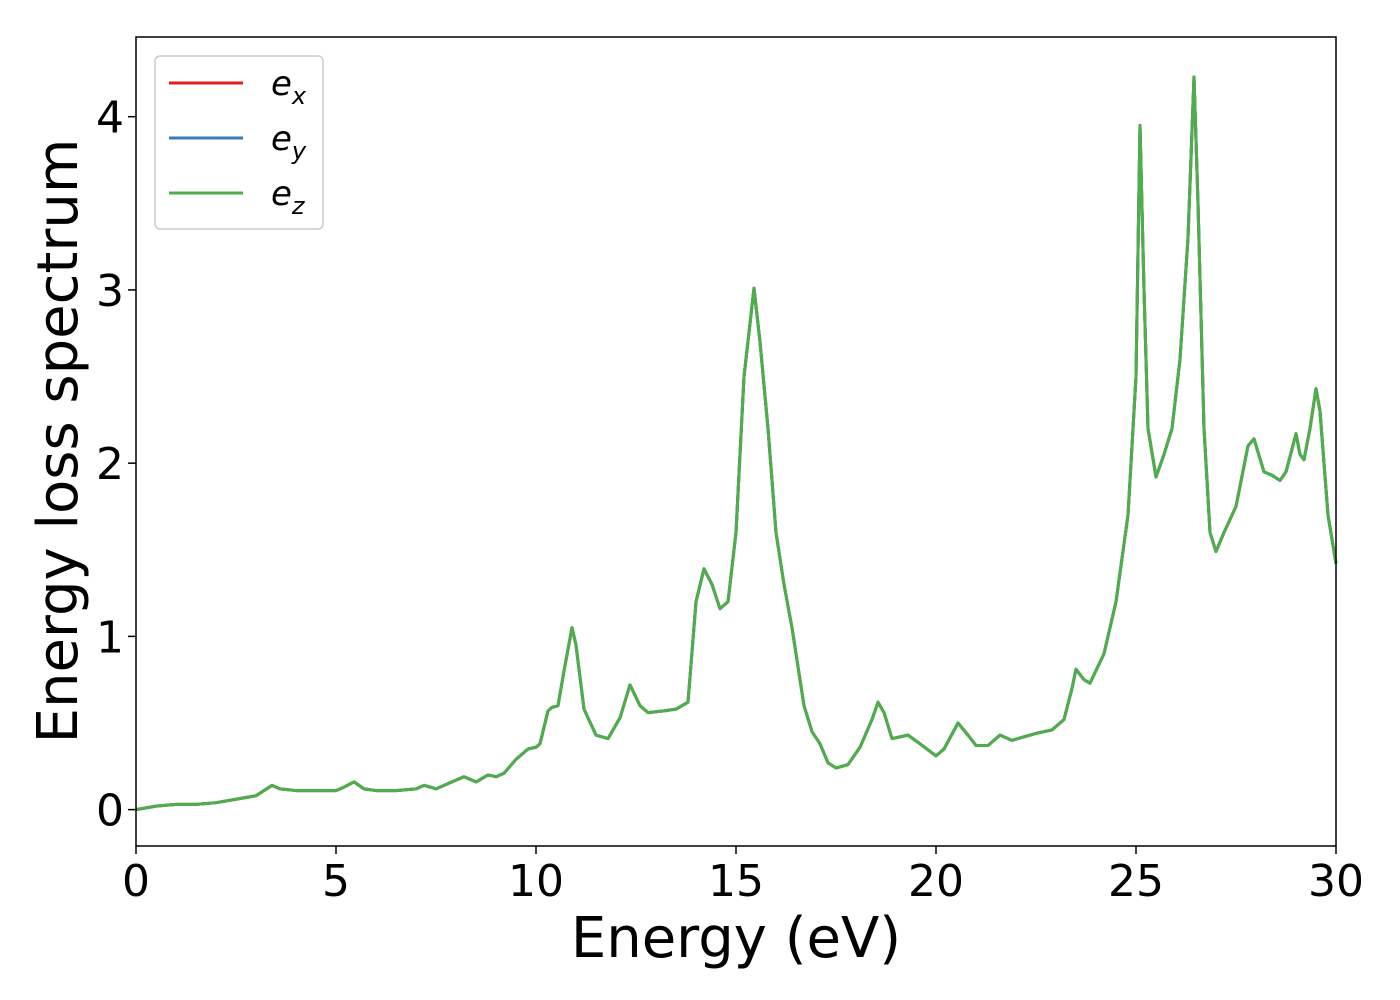 The height and width of the screenshot is (1000, 1400). I want to click on legend-label-sub: y, so click(299, 151).